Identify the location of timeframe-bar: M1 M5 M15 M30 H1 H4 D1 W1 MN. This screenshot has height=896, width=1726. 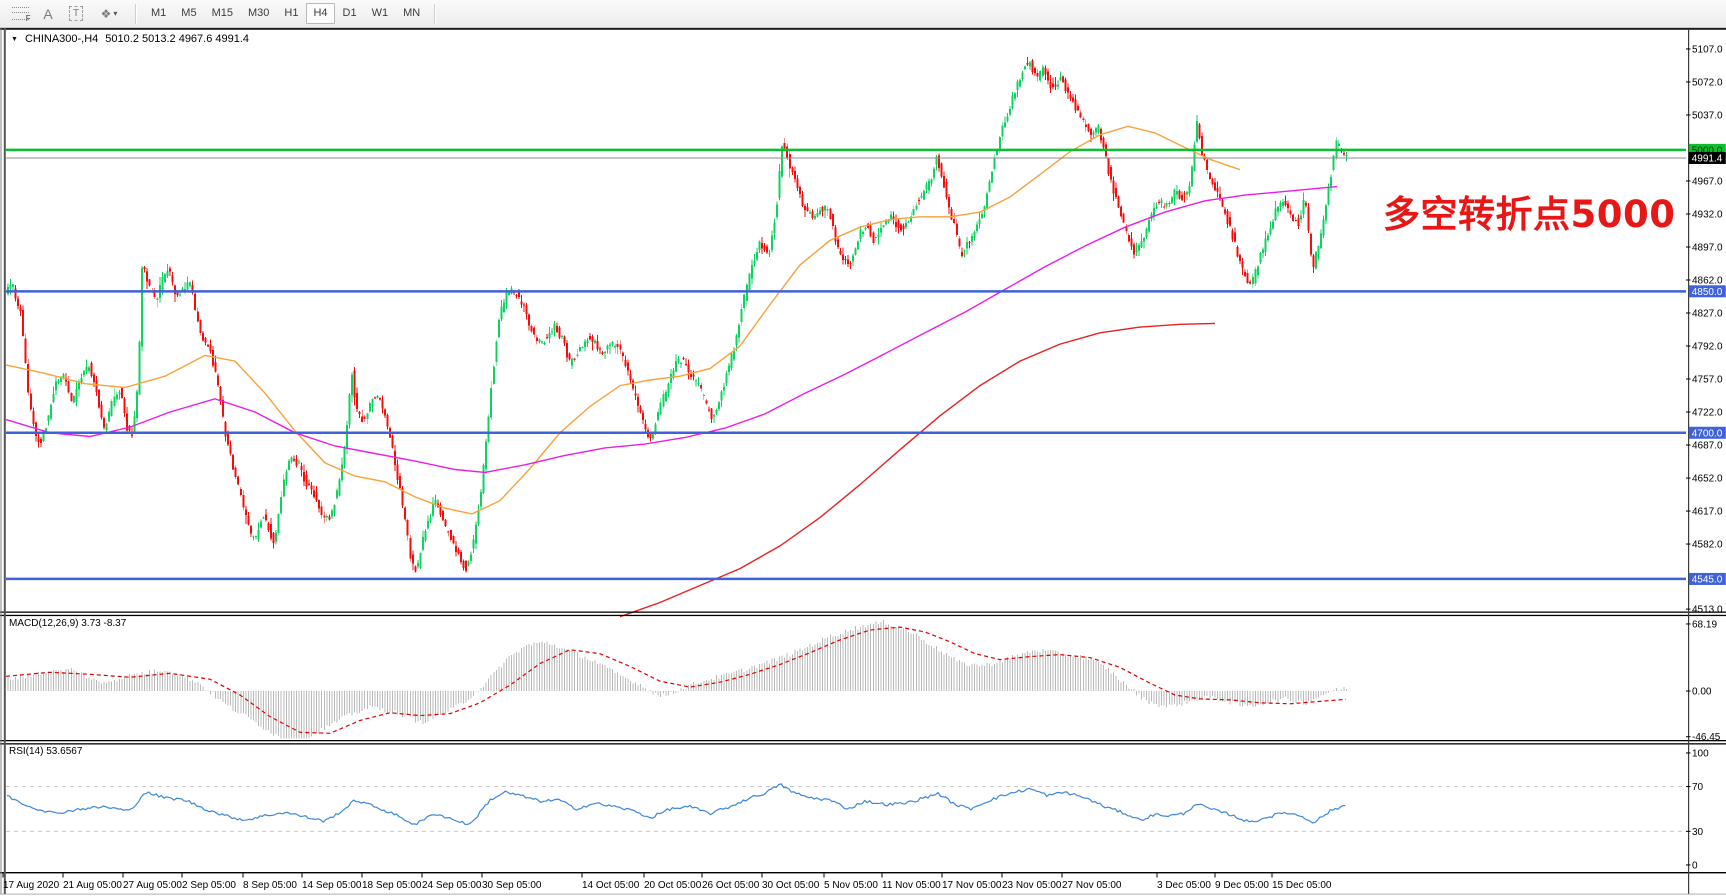
(285, 13).